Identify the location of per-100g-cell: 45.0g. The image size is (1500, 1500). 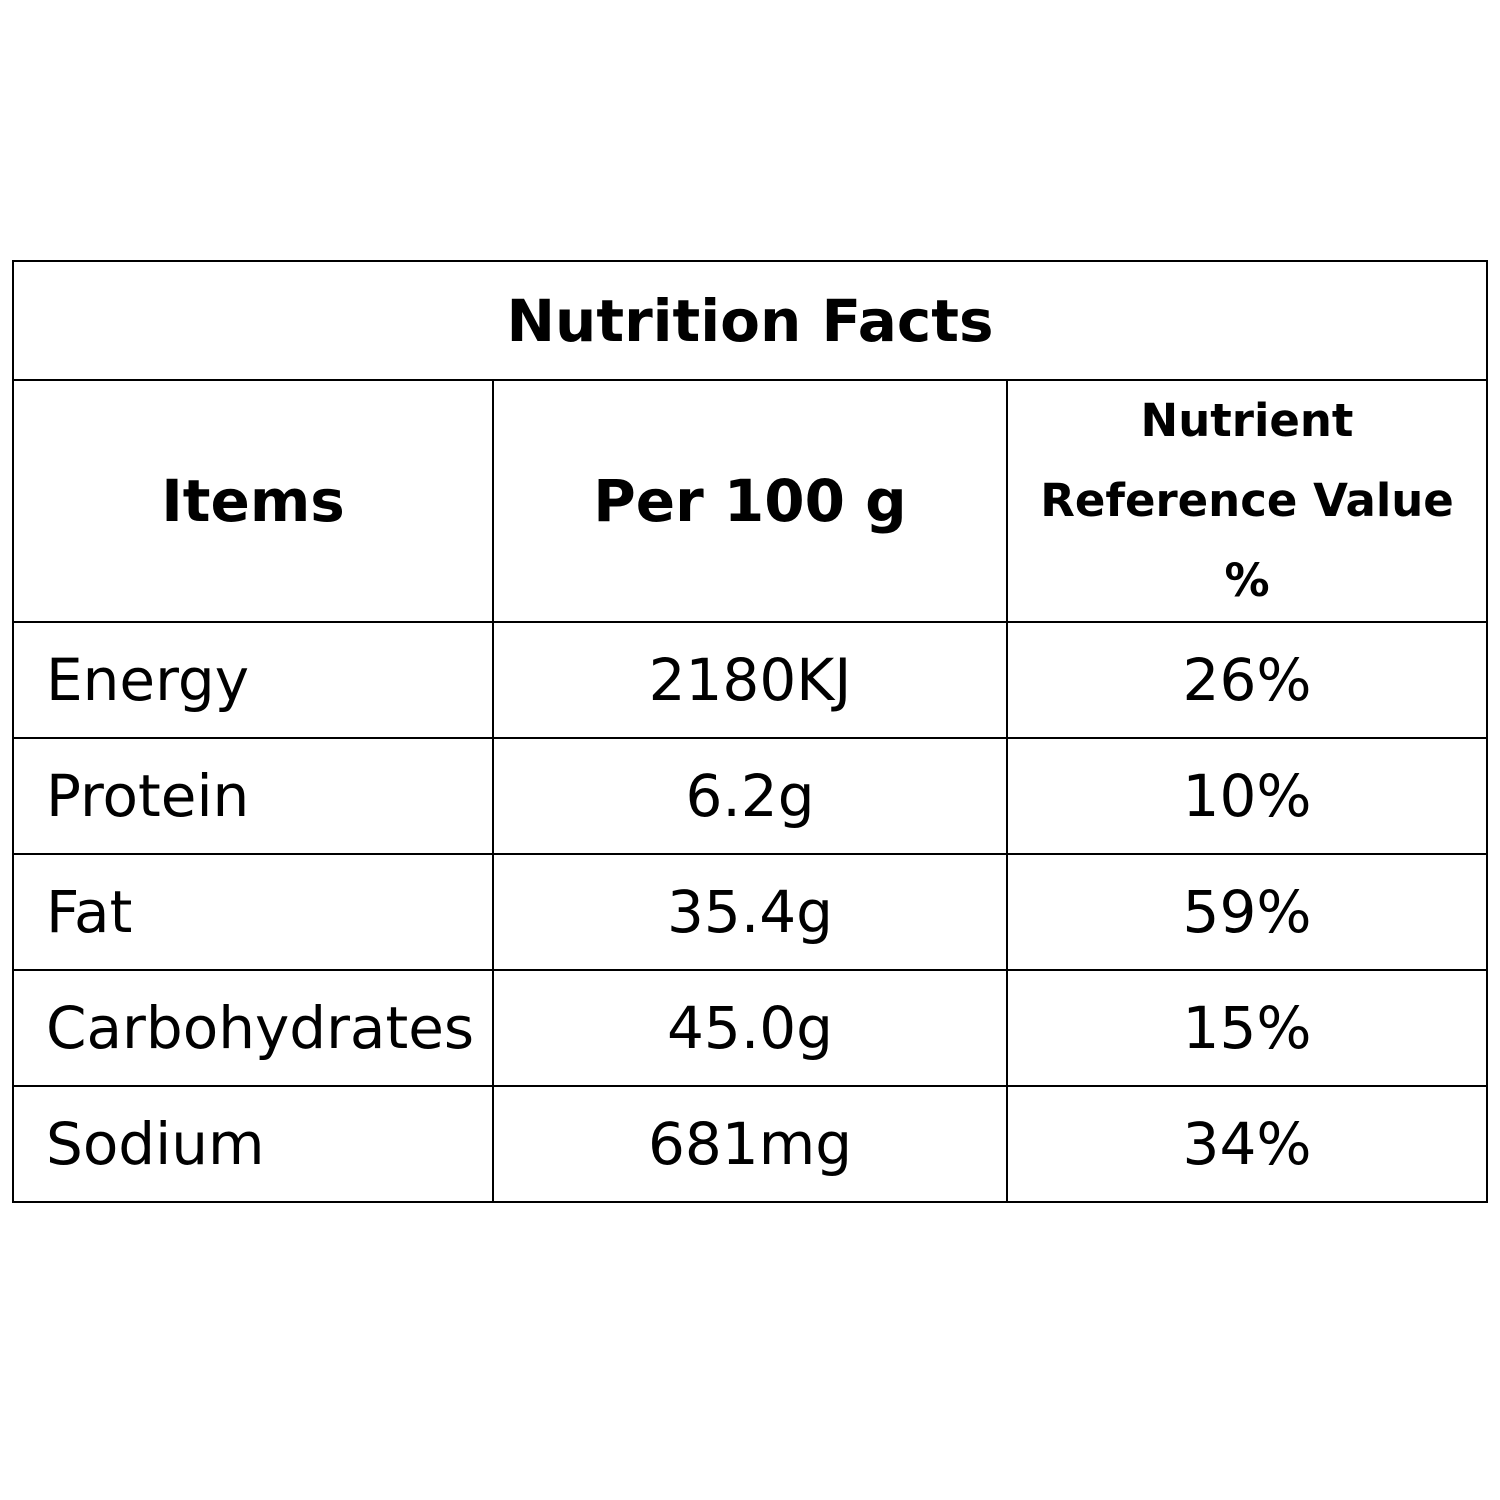
(750, 1028).